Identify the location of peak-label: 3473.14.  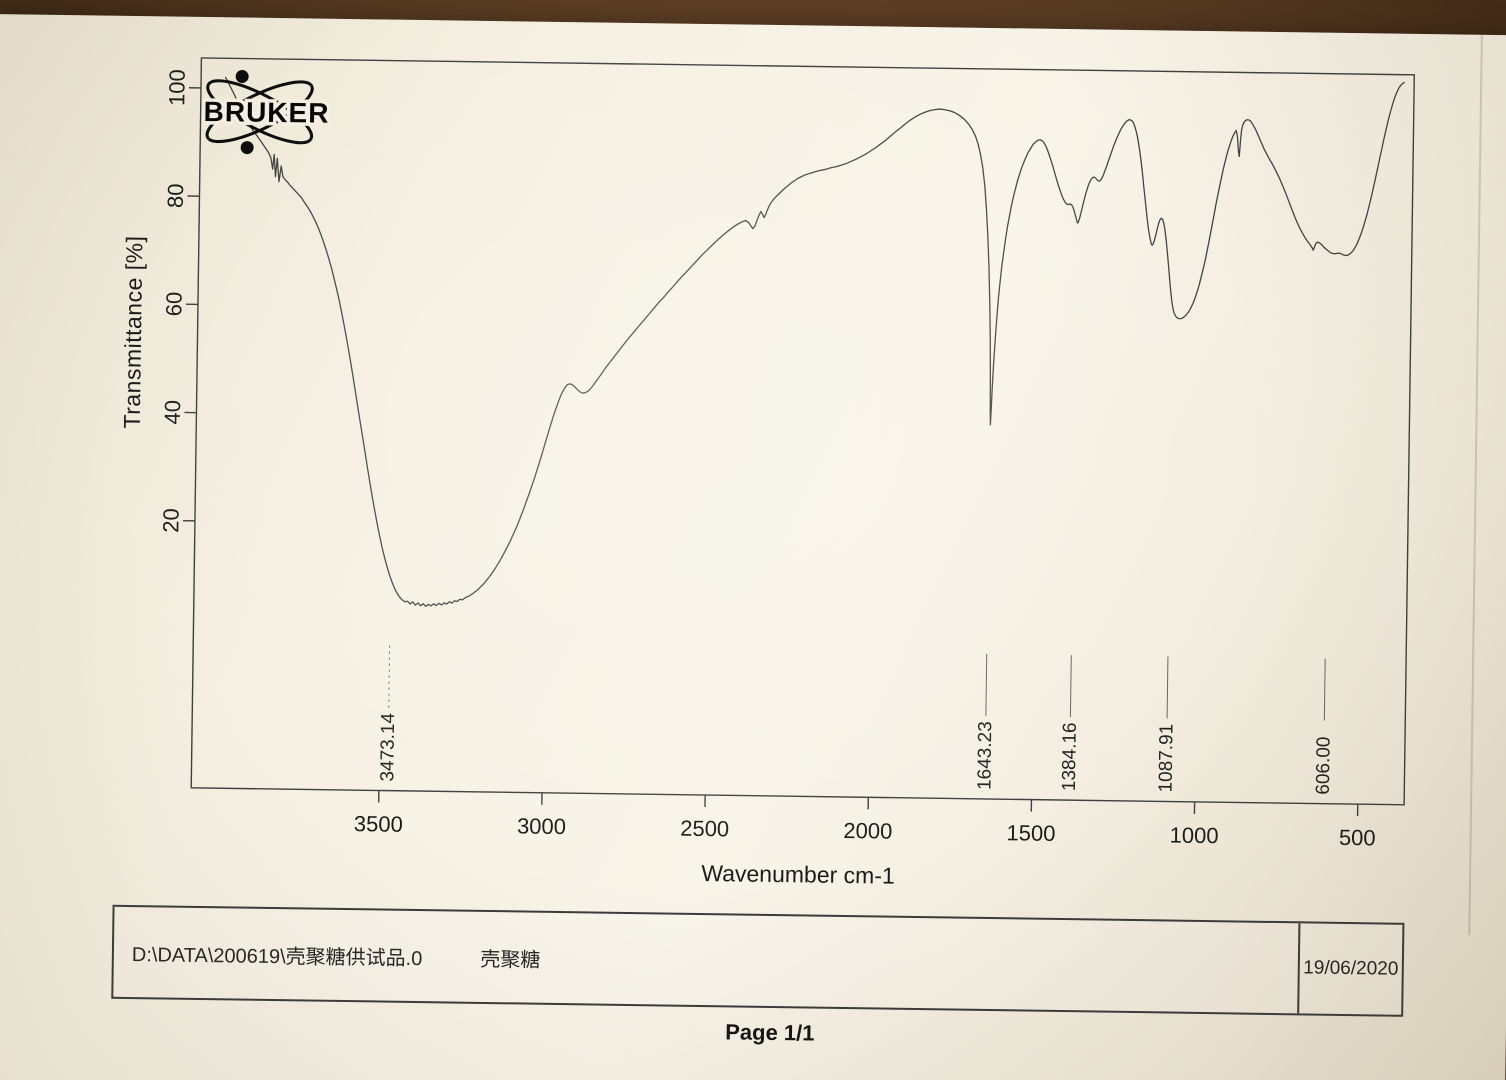
(388, 746).